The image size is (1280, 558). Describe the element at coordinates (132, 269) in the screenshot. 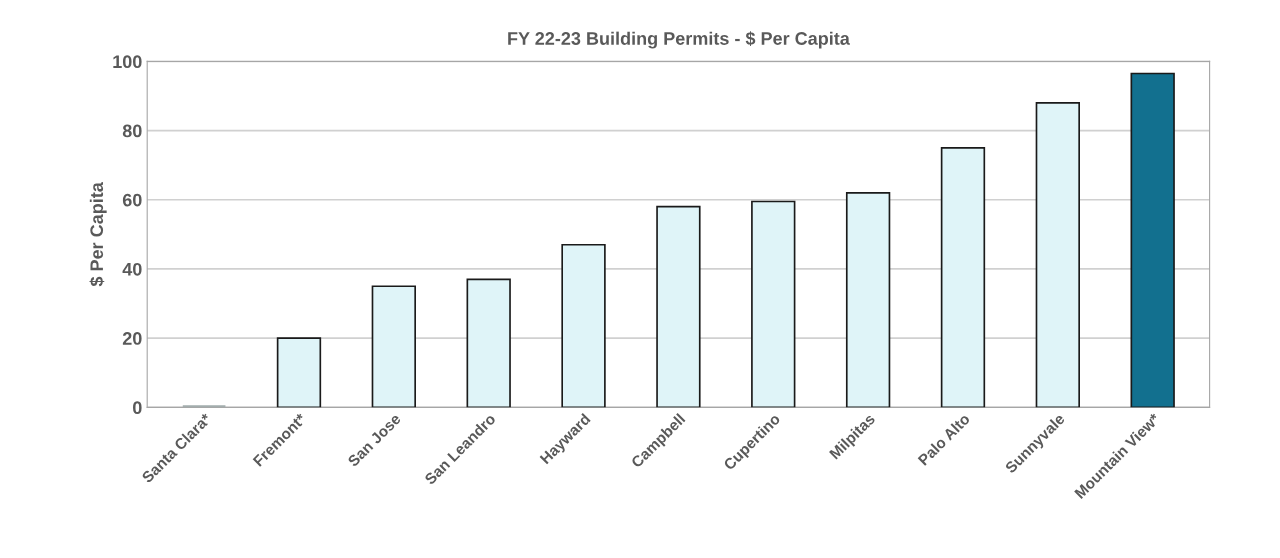

I see `y-tick-label: 40` at that location.